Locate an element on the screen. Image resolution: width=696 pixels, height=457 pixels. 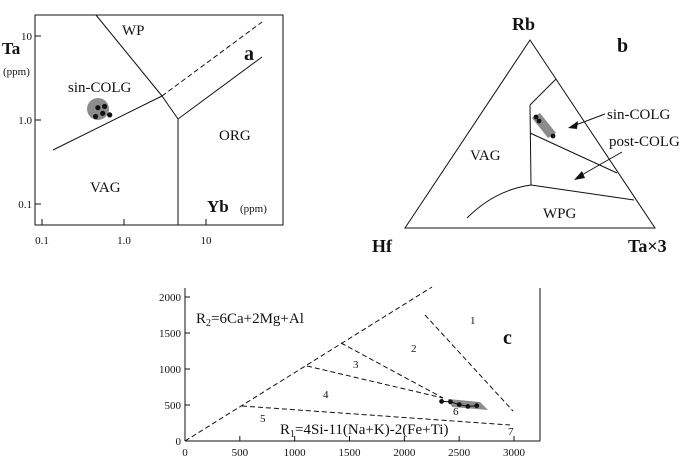
panel-a-boundary-orgtop is located at coordinates (220, 88).